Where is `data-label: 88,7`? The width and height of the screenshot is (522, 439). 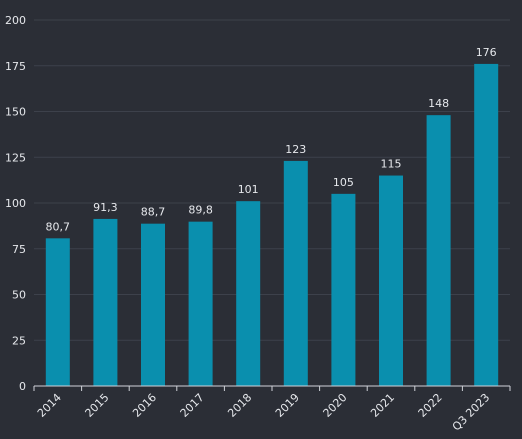 data-label: 88,7 is located at coordinates (153, 212).